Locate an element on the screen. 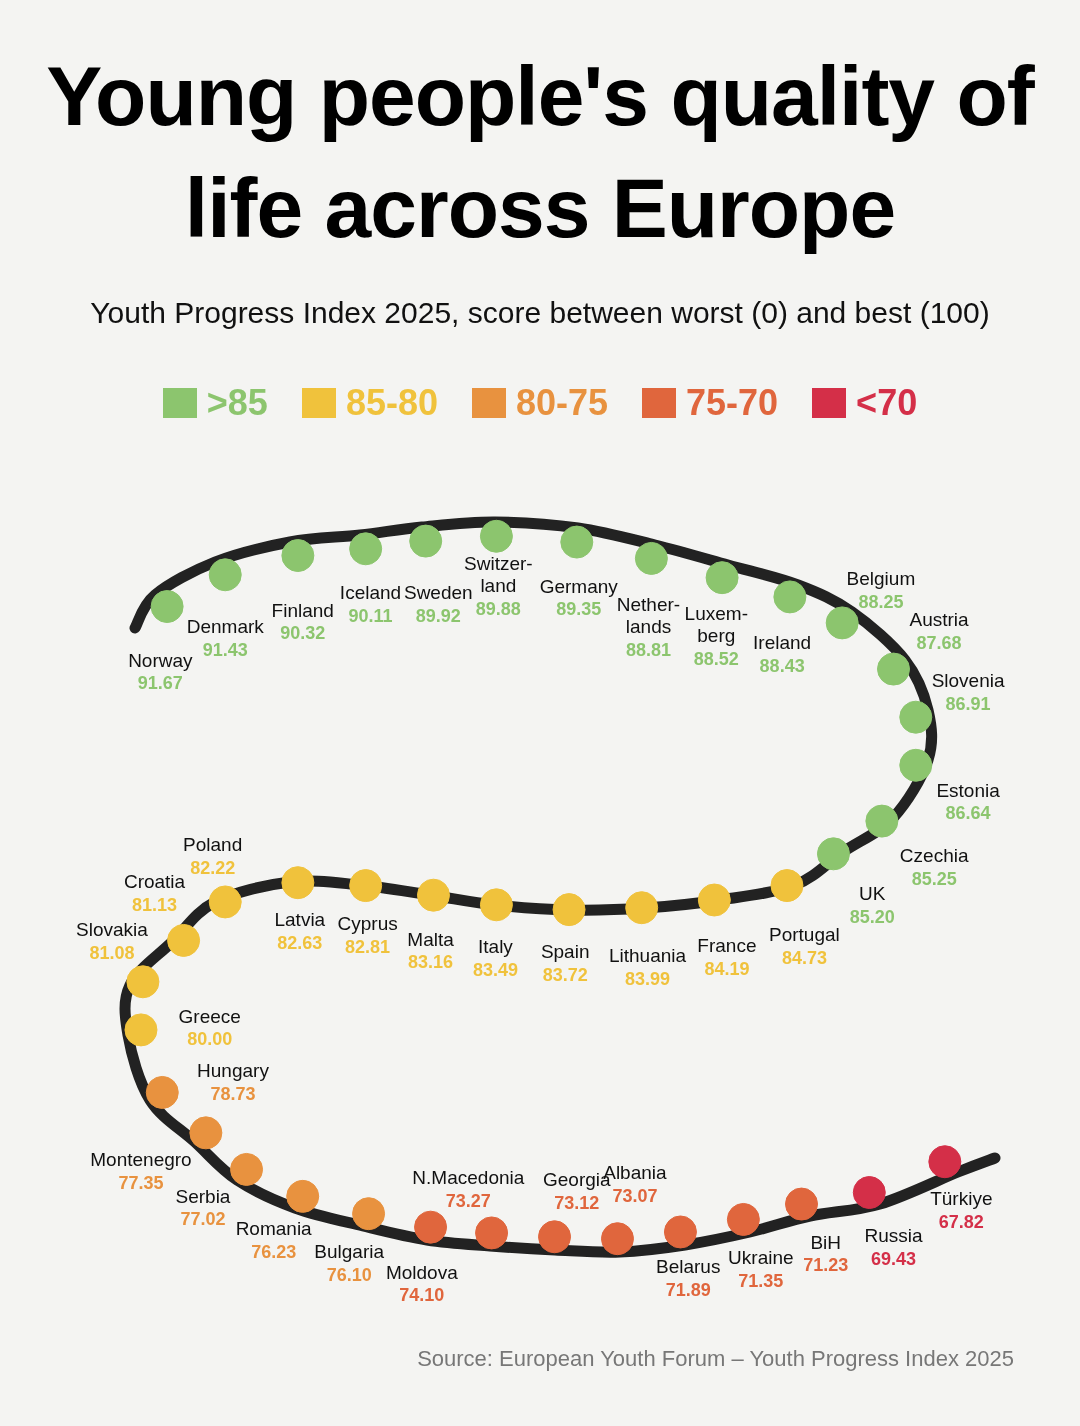  category-label: Slovakia is located at coordinates (112, 930).